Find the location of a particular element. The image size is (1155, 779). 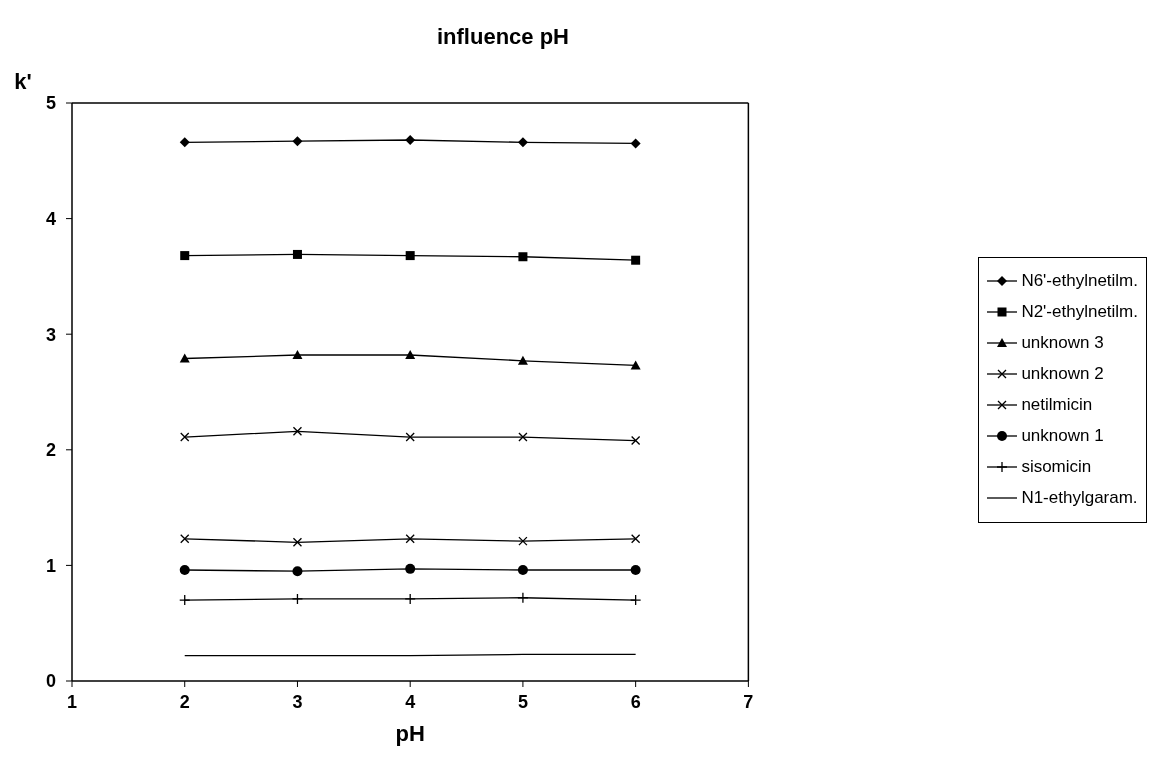

legend-label: N2'-ethylnetilm. is located at coordinates (1079, 312).